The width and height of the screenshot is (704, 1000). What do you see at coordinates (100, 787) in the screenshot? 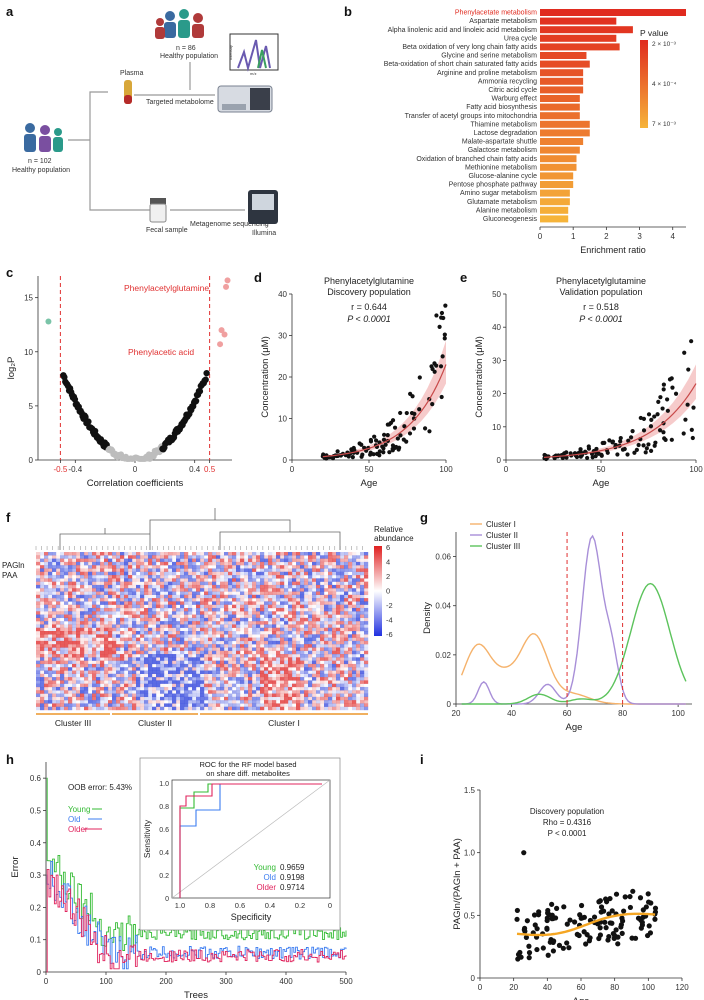
I see `h-oob: OOB error: 5.43%` at bounding box center [100, 787].